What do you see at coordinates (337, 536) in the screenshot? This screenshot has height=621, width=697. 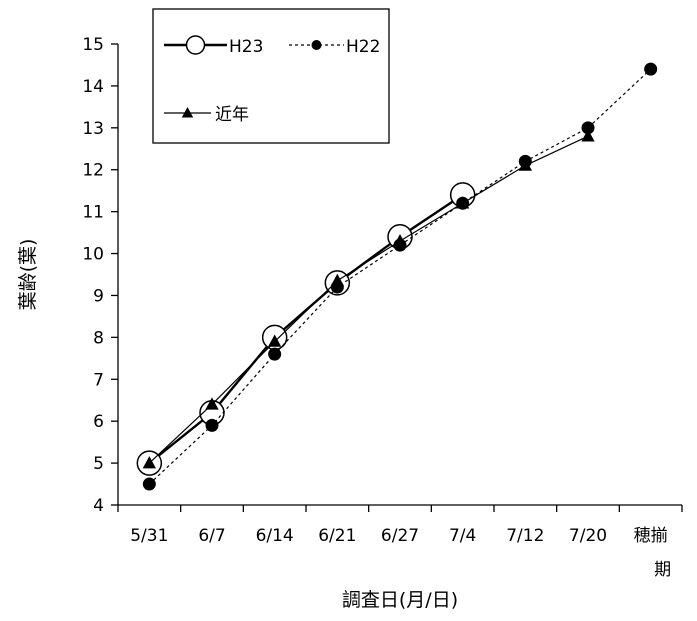 I see `x-tick-label: 6/21` at bounding box center [337, 536].